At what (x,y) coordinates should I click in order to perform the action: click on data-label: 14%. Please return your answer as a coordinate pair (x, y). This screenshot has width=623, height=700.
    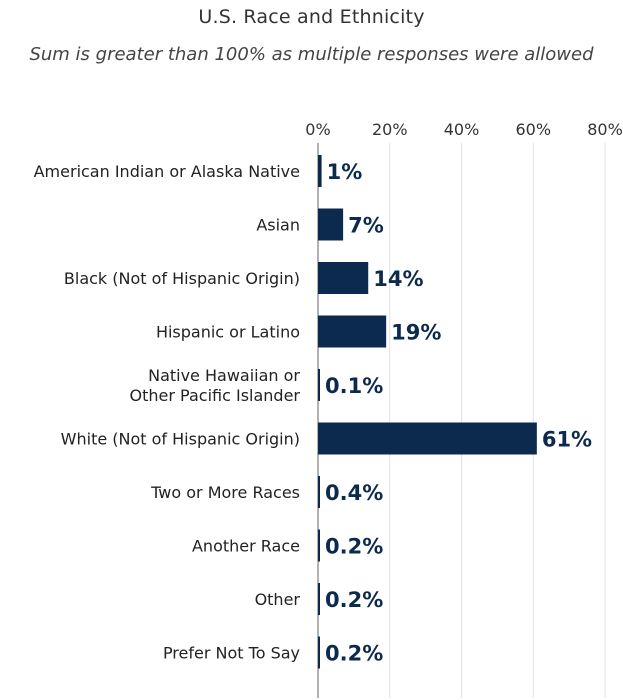
    Looking at the image, I should click on (398, 279).